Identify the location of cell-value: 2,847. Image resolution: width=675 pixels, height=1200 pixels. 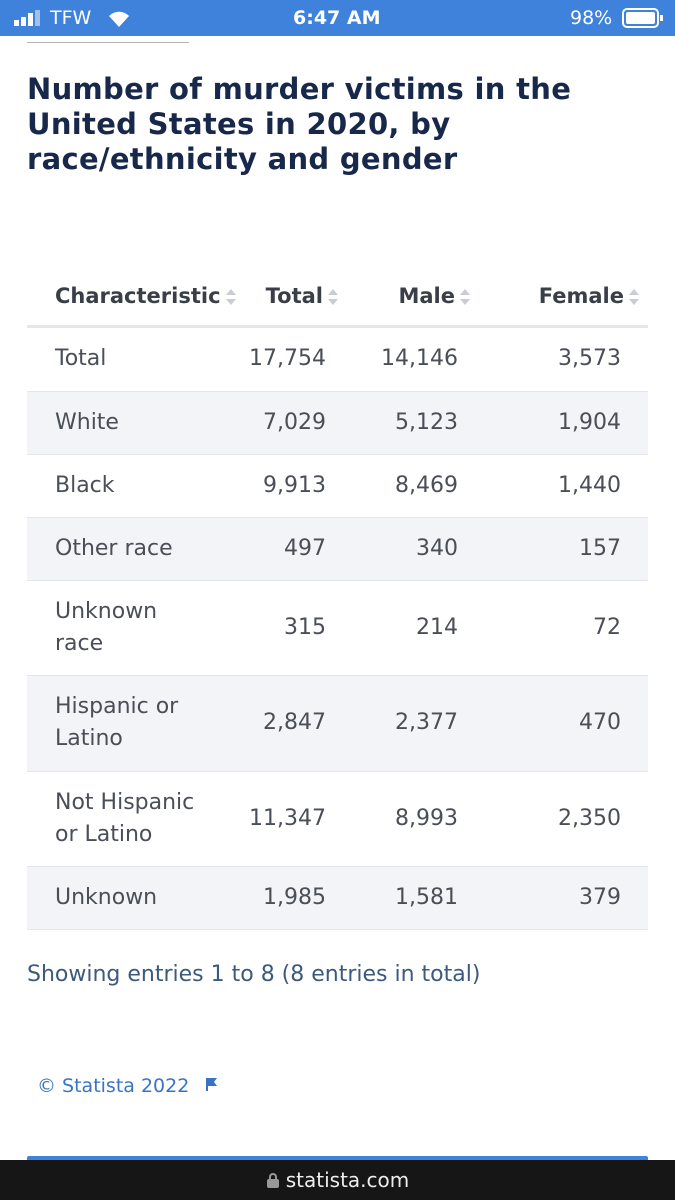
(298, 723).